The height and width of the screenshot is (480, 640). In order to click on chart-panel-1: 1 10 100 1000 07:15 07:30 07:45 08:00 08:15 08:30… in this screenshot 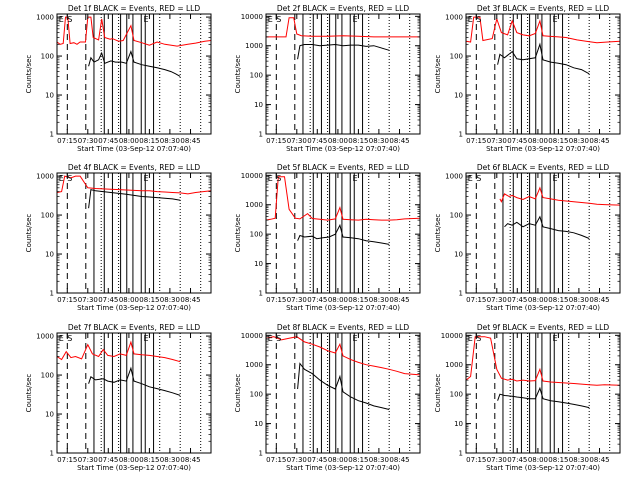, I will do `click(118, 78)`.